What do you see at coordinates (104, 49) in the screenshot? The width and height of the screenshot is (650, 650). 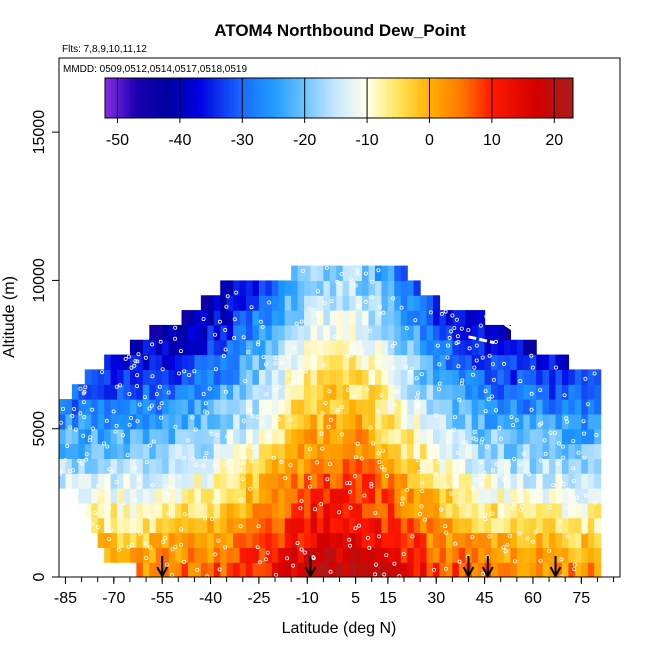 I see `flights-label: Flts: 7,8,9,10,11,12` at bounding box center [104, 49].